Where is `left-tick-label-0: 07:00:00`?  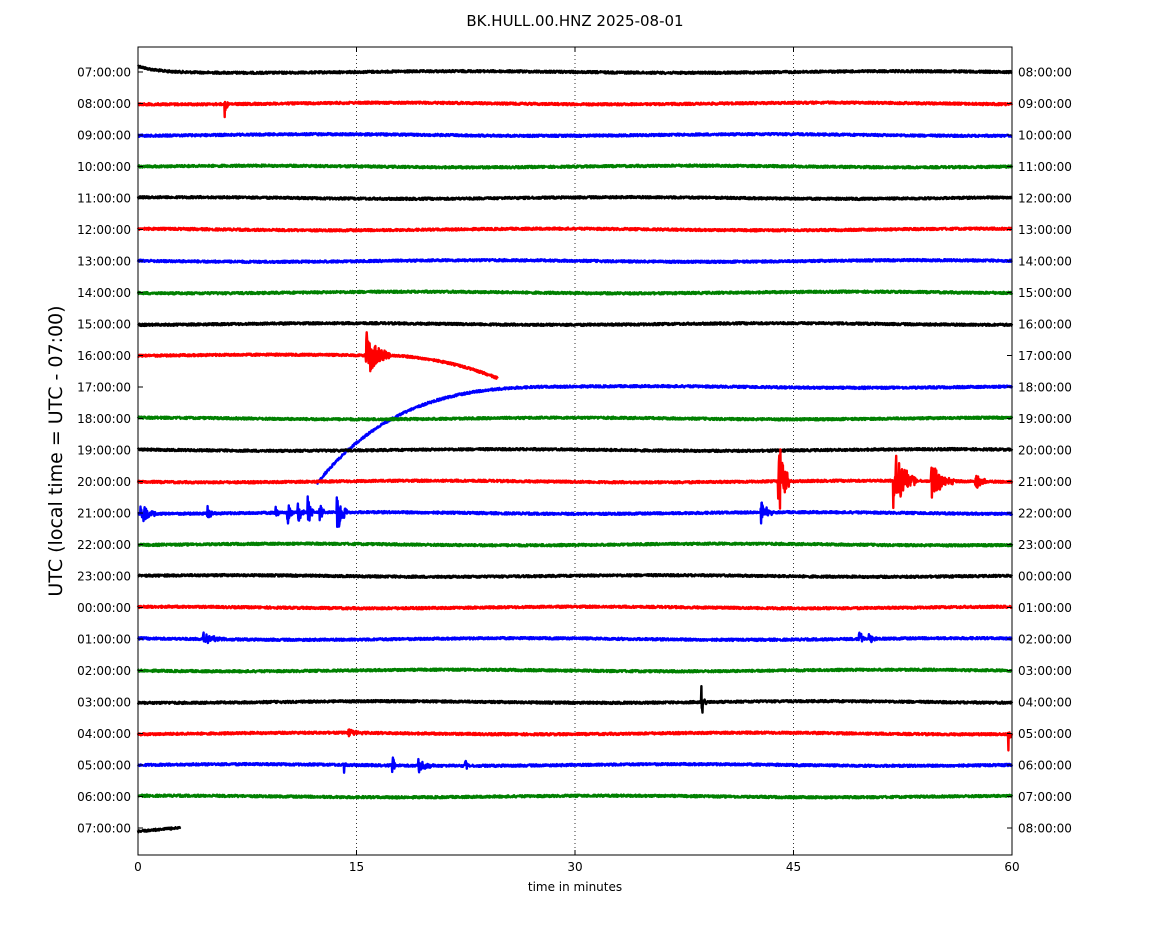
left-tick-label-0: 07:00:00 is located at coordinates (104, 73).